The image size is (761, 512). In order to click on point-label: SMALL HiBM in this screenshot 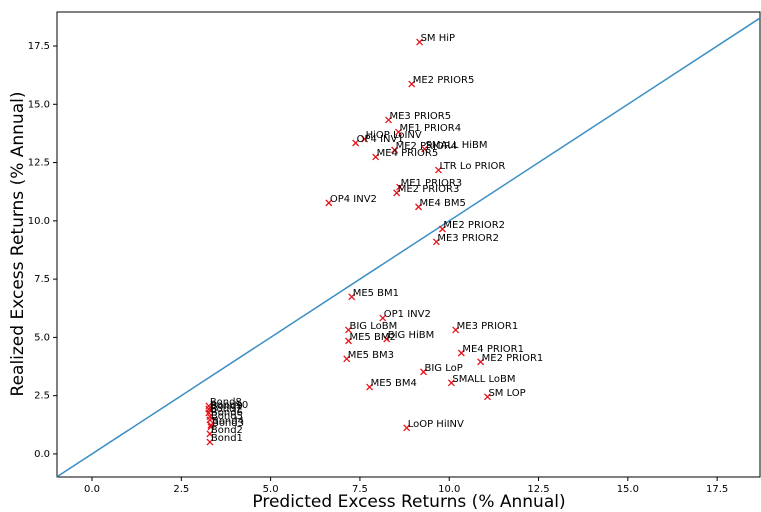, I will do `click(457, 145)`.